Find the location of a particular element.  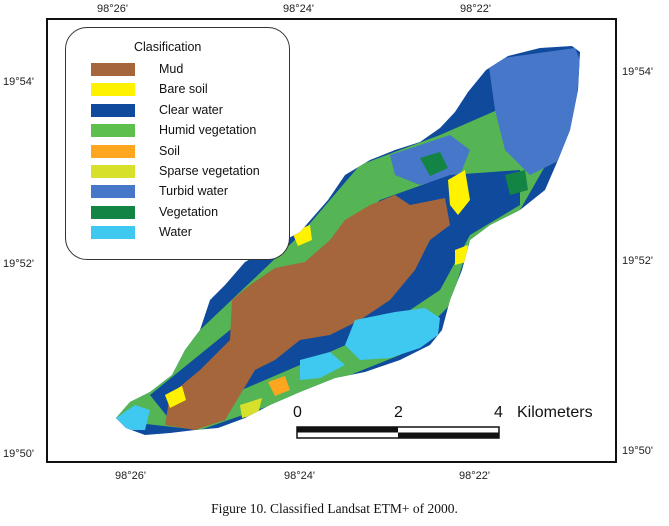

map-region-water is located at coordinates (392, 334).